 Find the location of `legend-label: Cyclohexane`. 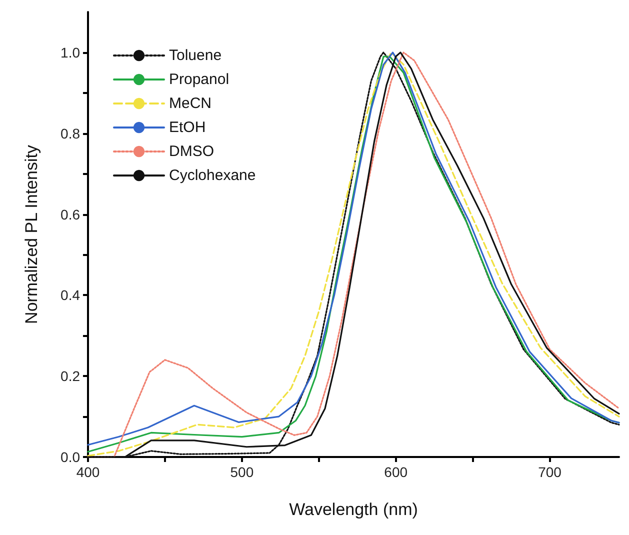

legend-label: Cyclohexane is located at coordinates (212, 175).